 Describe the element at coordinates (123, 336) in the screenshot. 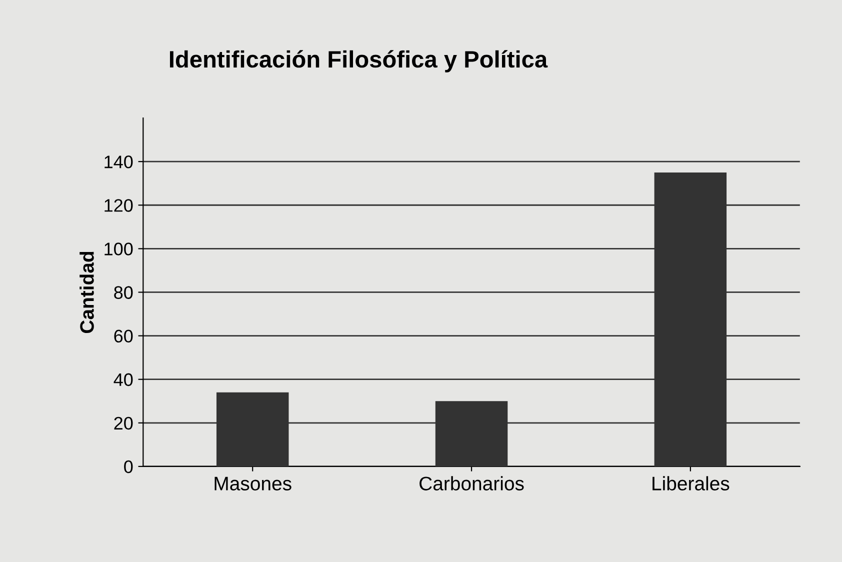

I see `y-tick-label: 60` at that location.